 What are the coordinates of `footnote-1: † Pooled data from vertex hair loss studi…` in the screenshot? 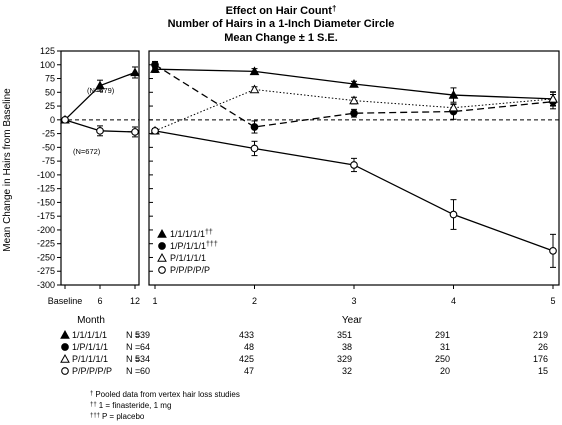 It's located at (165, 394).